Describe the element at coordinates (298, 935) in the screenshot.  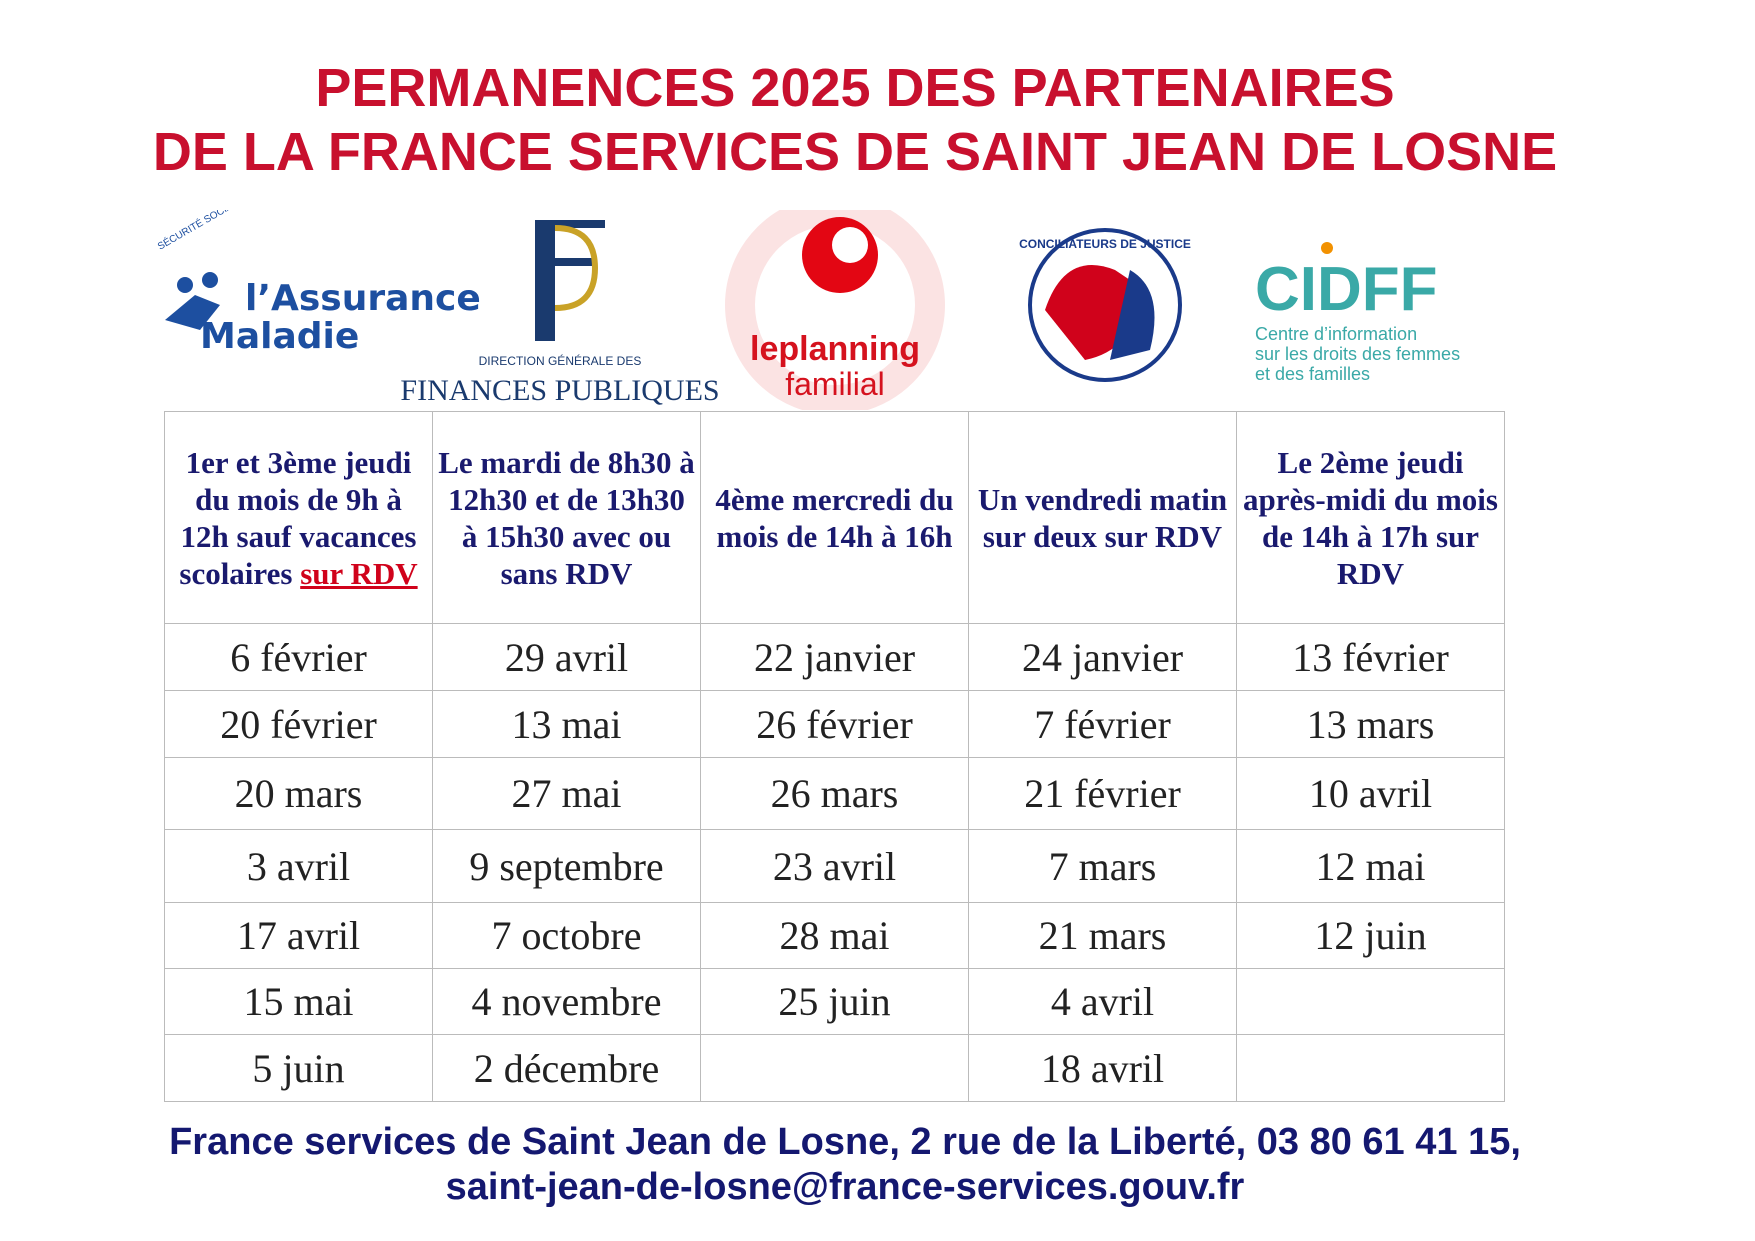
I see `cell: 17 avril` at that location.